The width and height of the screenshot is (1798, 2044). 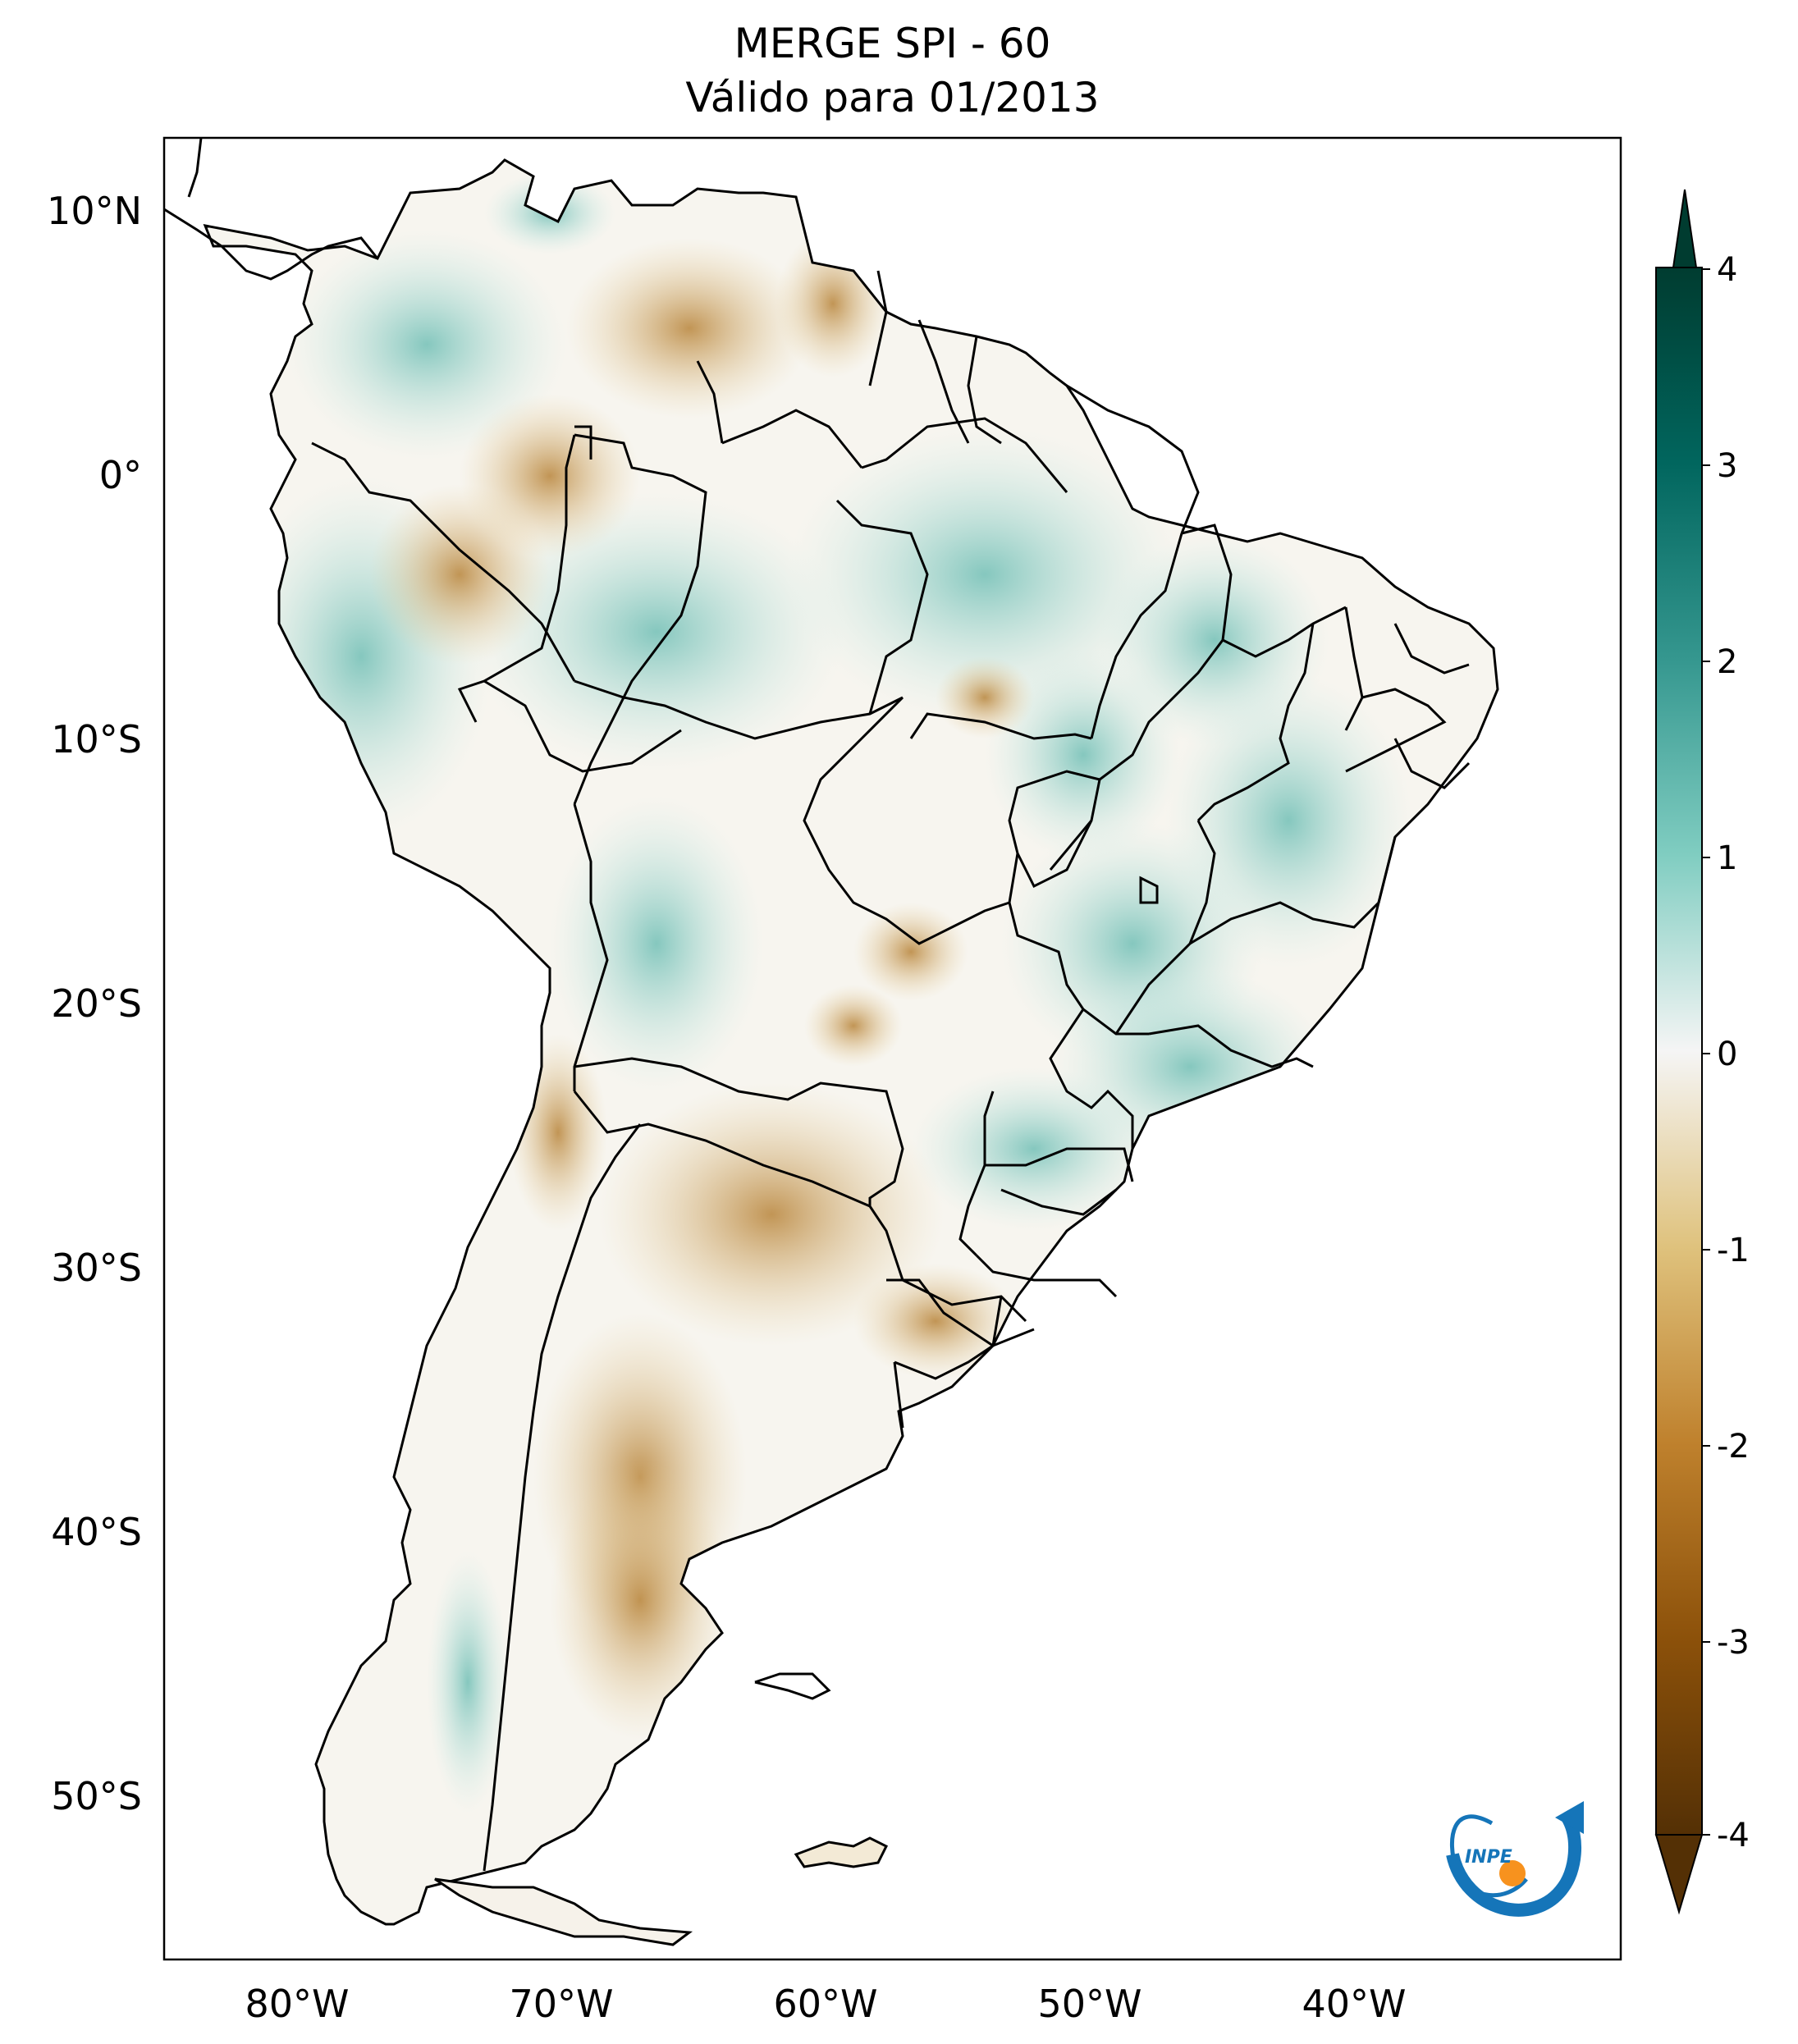 What do you see at coordinates (96, 739) in the screenshot?
I see `lat-label-10s: 10°S` at bounding box center [96, 739].